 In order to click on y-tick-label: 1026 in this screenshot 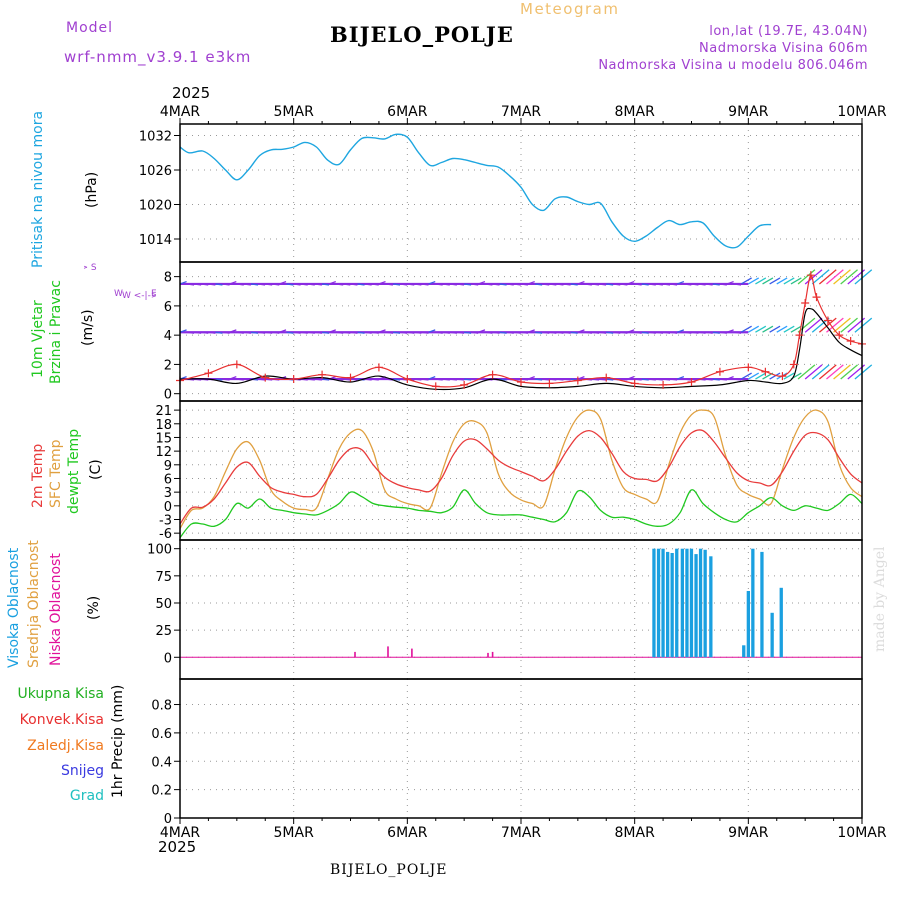, I will do `click(155, 171)`.